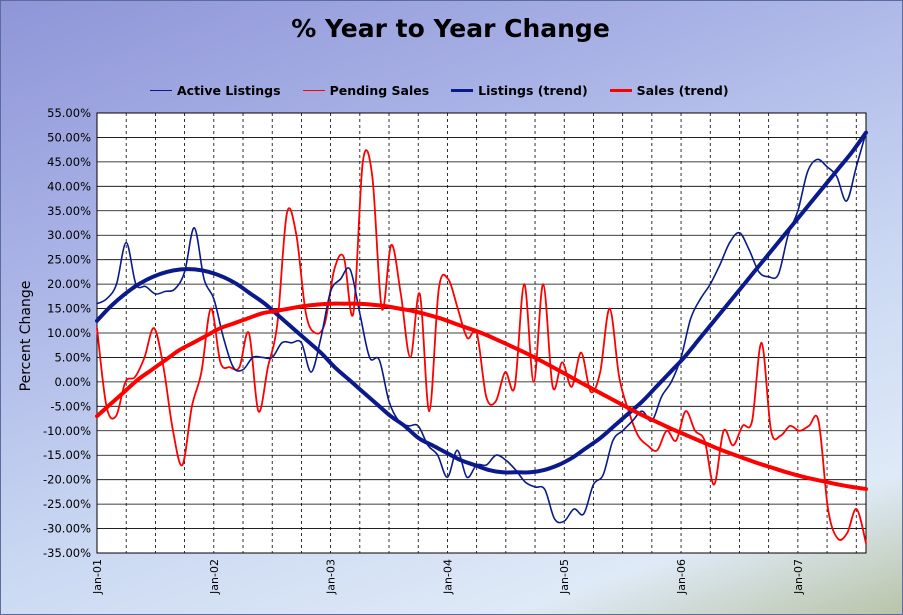  I want to click on legend-swatch-active-listings, so click(161, 90).